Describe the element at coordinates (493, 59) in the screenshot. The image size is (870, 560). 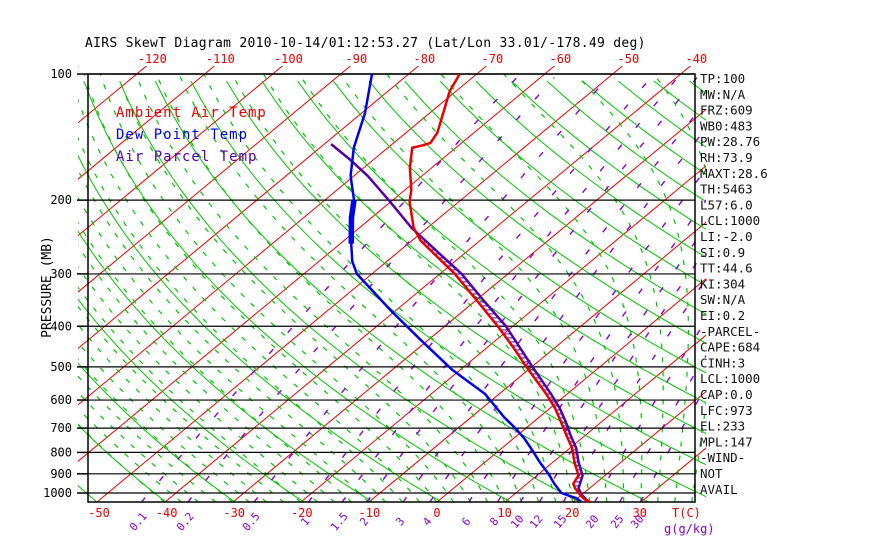
I see `top-temp-label: -70` at that location.